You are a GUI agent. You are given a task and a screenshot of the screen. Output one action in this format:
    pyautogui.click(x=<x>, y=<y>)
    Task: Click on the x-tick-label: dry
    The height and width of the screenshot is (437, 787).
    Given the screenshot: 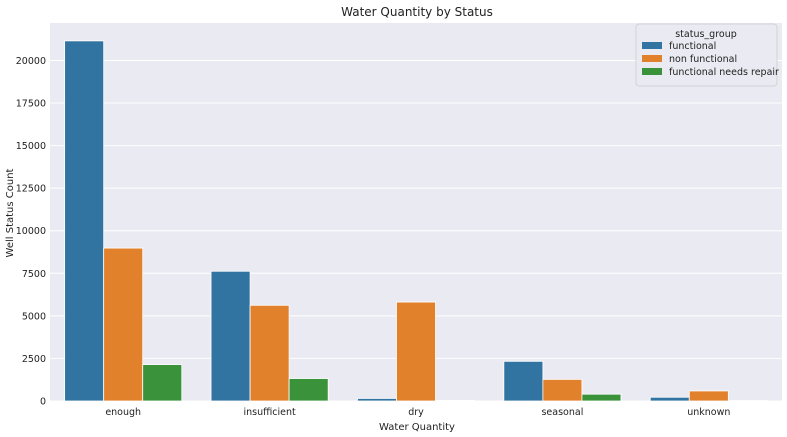 What is the action you would take?
    pyautogui.click(x=416, y=412)
    